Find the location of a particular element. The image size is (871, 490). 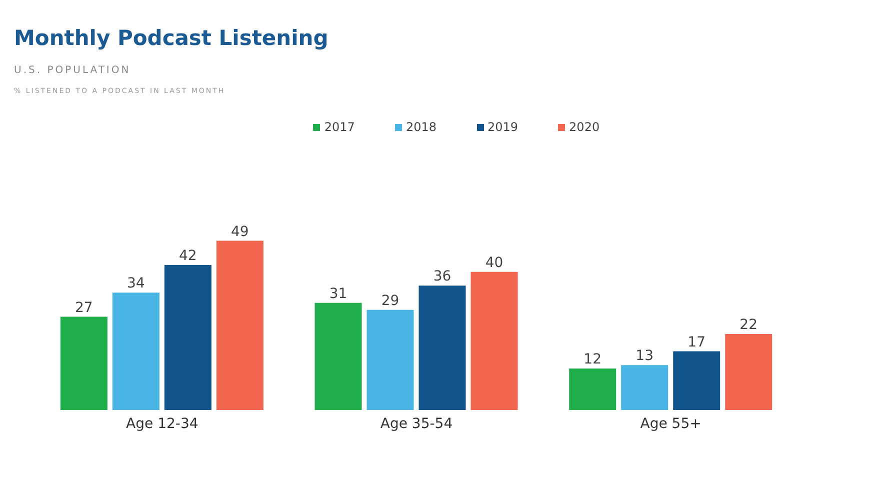

data-label: 17 is located at coordinates (697, 342).